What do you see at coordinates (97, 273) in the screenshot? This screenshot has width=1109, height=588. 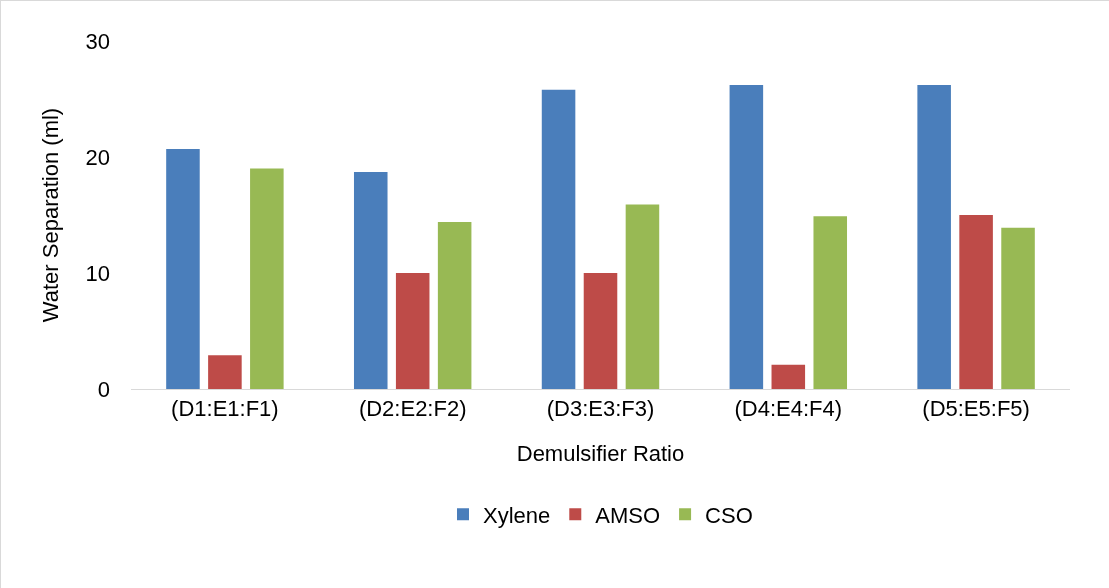 I see `y-tick-label: 10` at bounding box center [97, 273].